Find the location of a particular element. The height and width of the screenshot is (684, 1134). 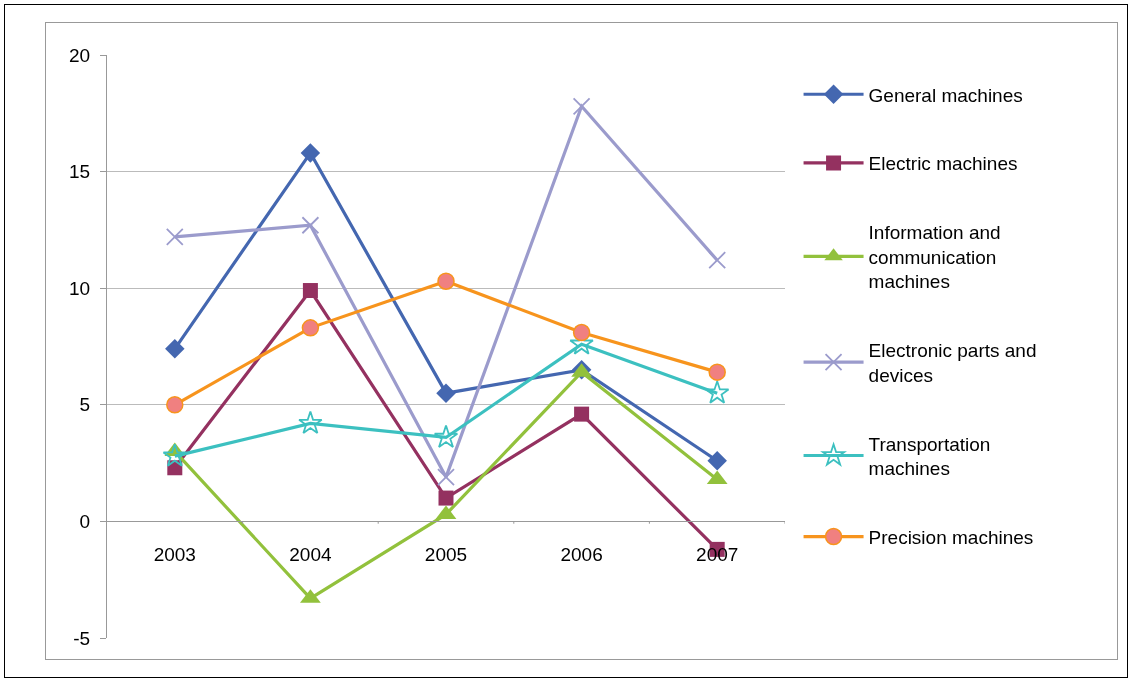

y-tick-label: 10 is located at coordinates (80, 288).